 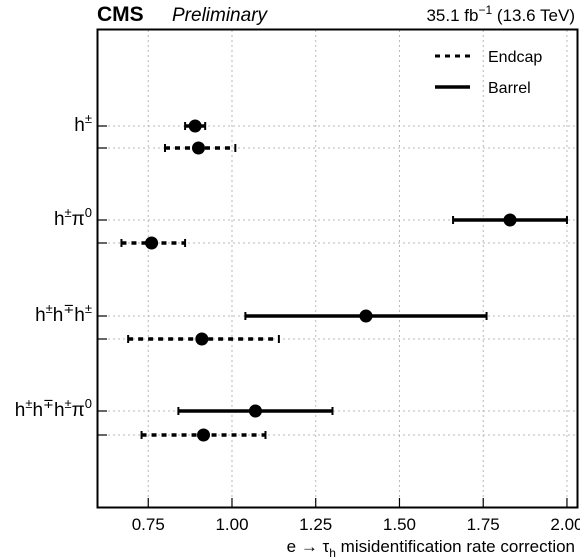 I want to click on header: CMS Preliminary 35.1 fb−1 (13.6 TeV), so click(x=336, y=14).